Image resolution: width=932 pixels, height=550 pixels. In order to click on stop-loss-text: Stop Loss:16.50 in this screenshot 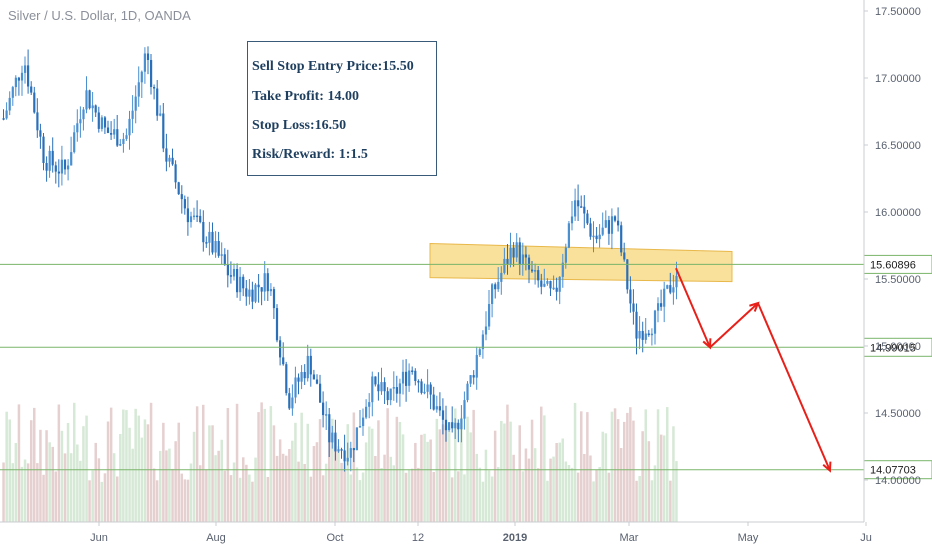, I will do `click(299, 125)`.